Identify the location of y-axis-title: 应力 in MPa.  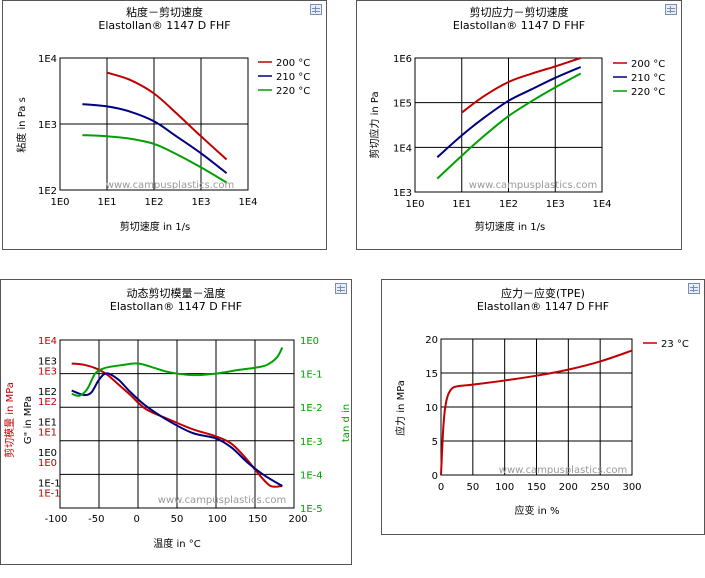
(400, 408).